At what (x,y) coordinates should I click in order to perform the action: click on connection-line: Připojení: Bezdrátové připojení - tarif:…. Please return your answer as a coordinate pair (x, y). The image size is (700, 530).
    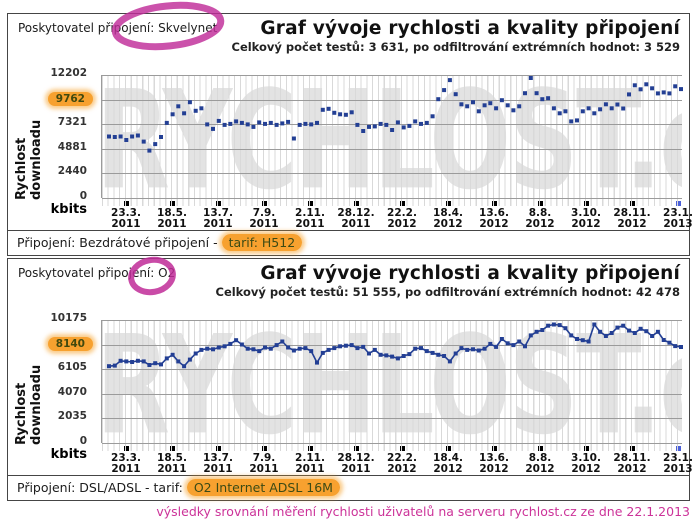
    Looking at the image, I should click on (160, 242).